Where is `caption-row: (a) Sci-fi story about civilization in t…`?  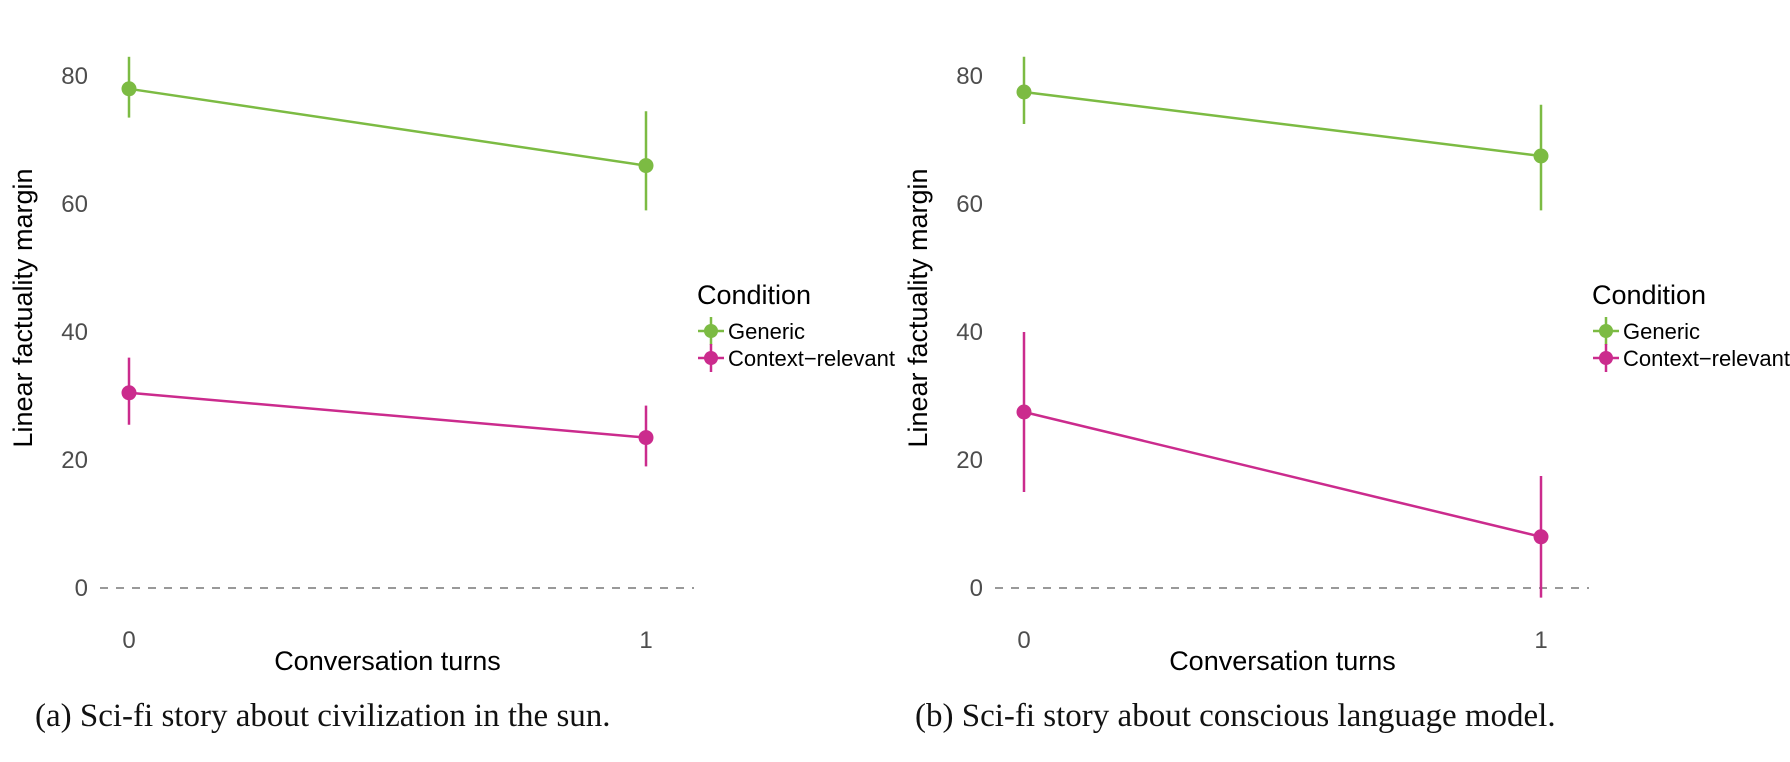
caption-row: (a) Sci-fi story about civilization in t… is located at coordinates (895, 708).